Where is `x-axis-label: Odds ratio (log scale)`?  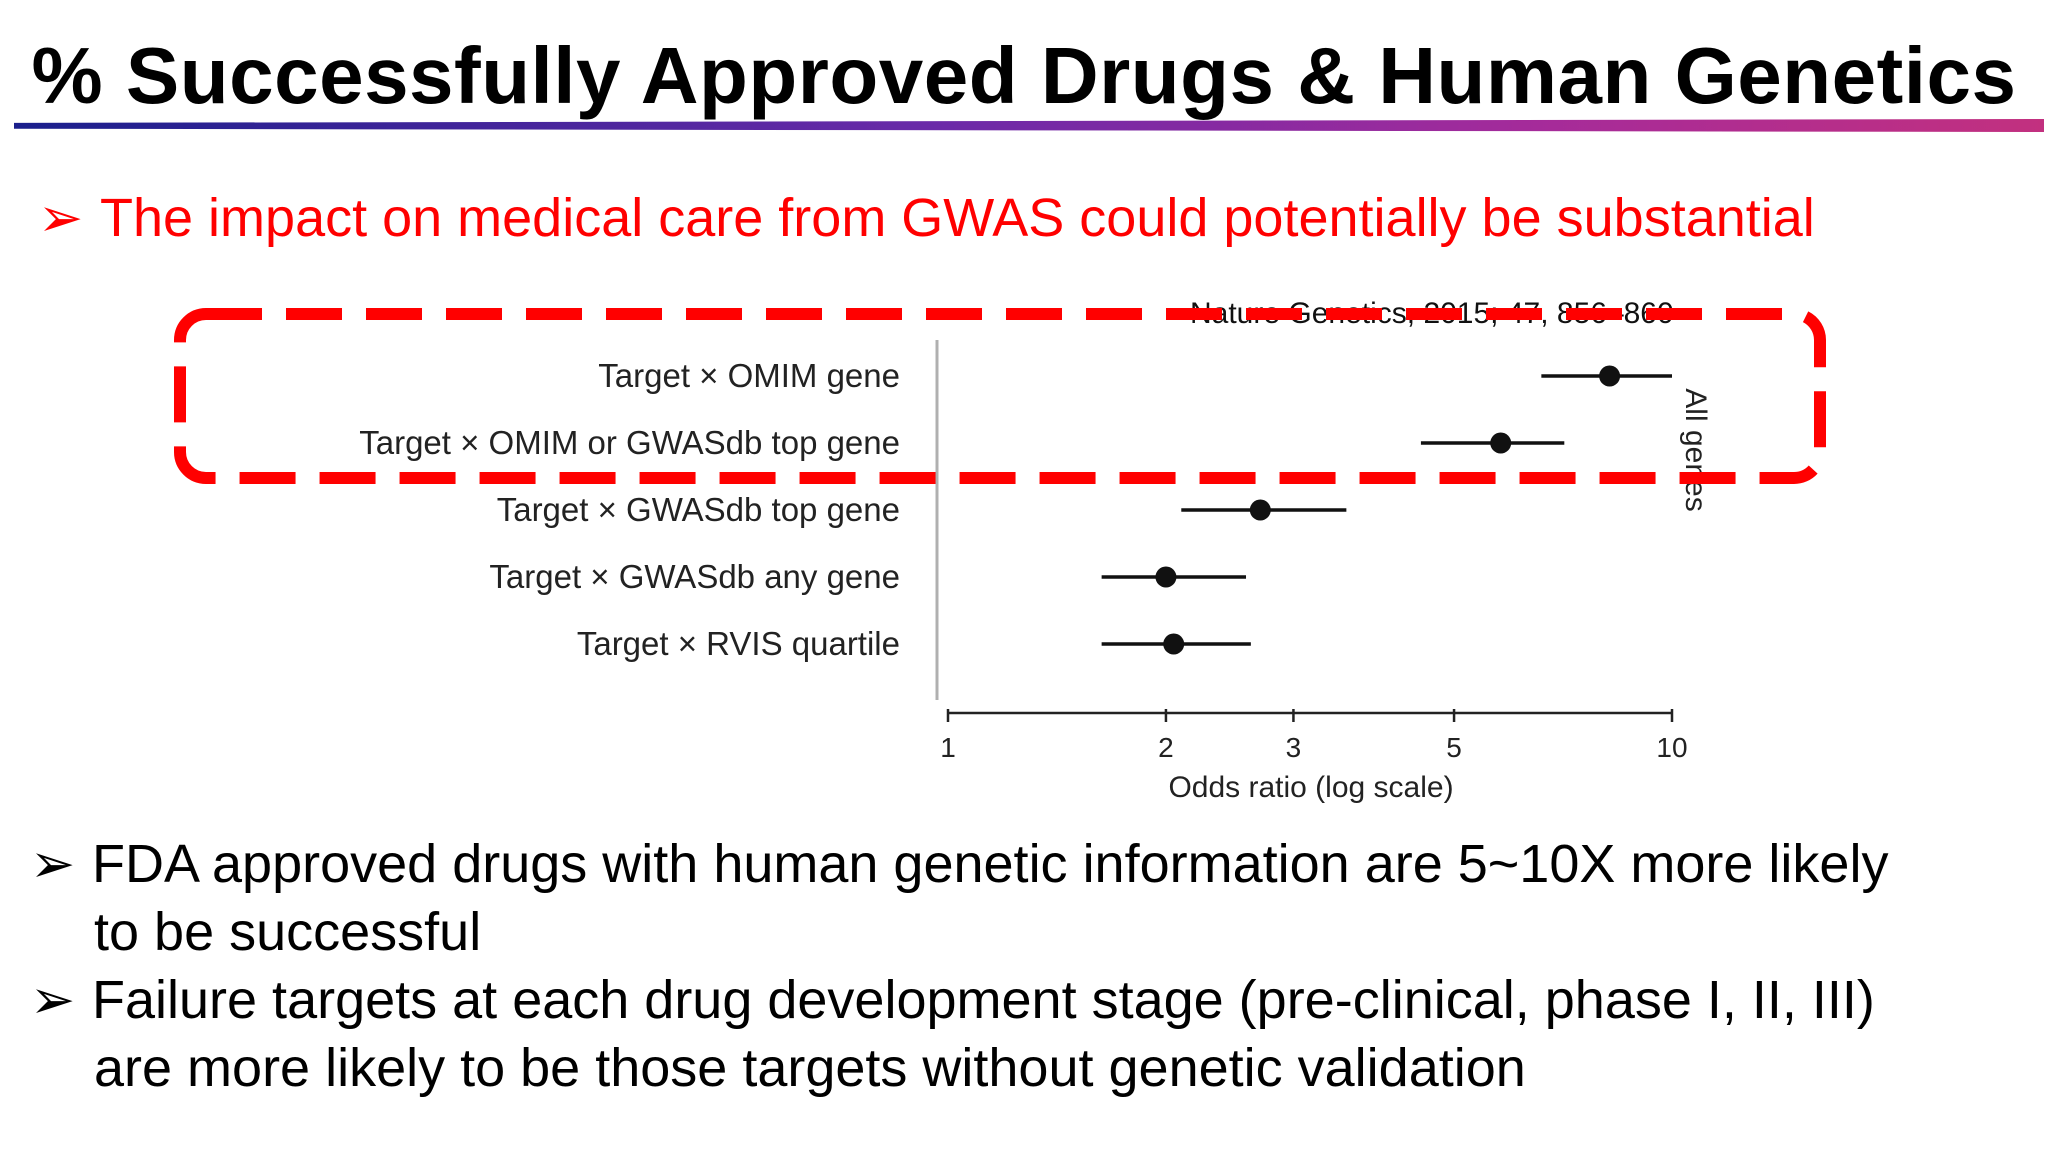
x-axis-label: Odds ratio (log scale) is located at coordinates (1310, 787).